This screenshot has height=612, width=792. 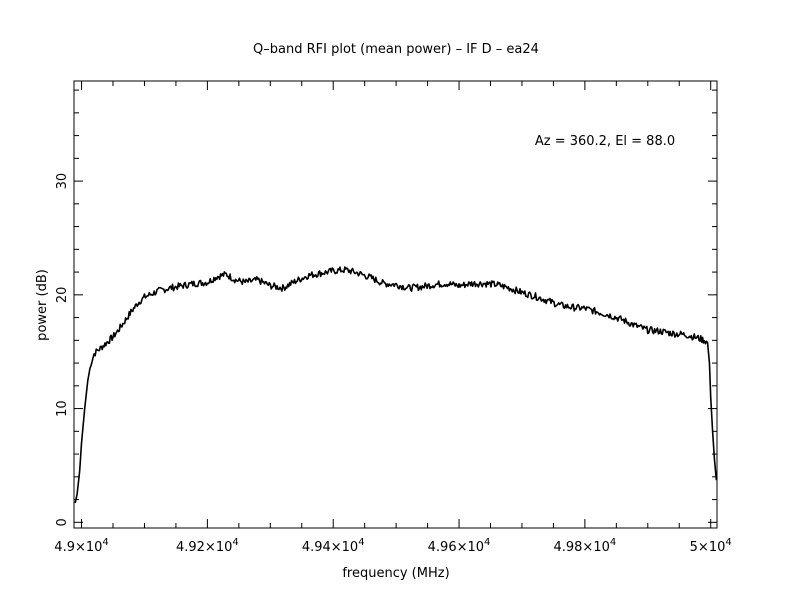 I want to click on x-axis-label: frequency (MHz), so click(x=395, y=573).